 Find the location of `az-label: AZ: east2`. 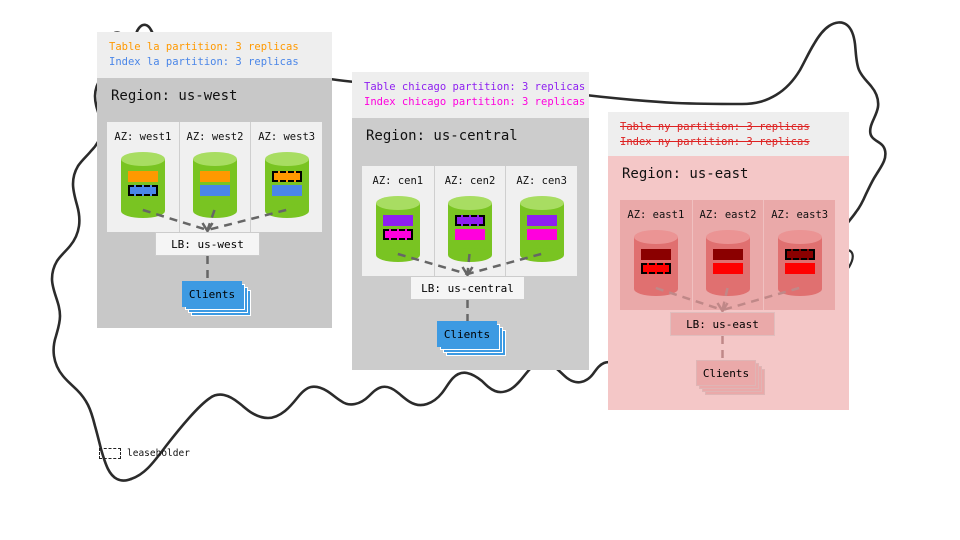

az-label: AZ: east2 is located at coordinates (728, 215).